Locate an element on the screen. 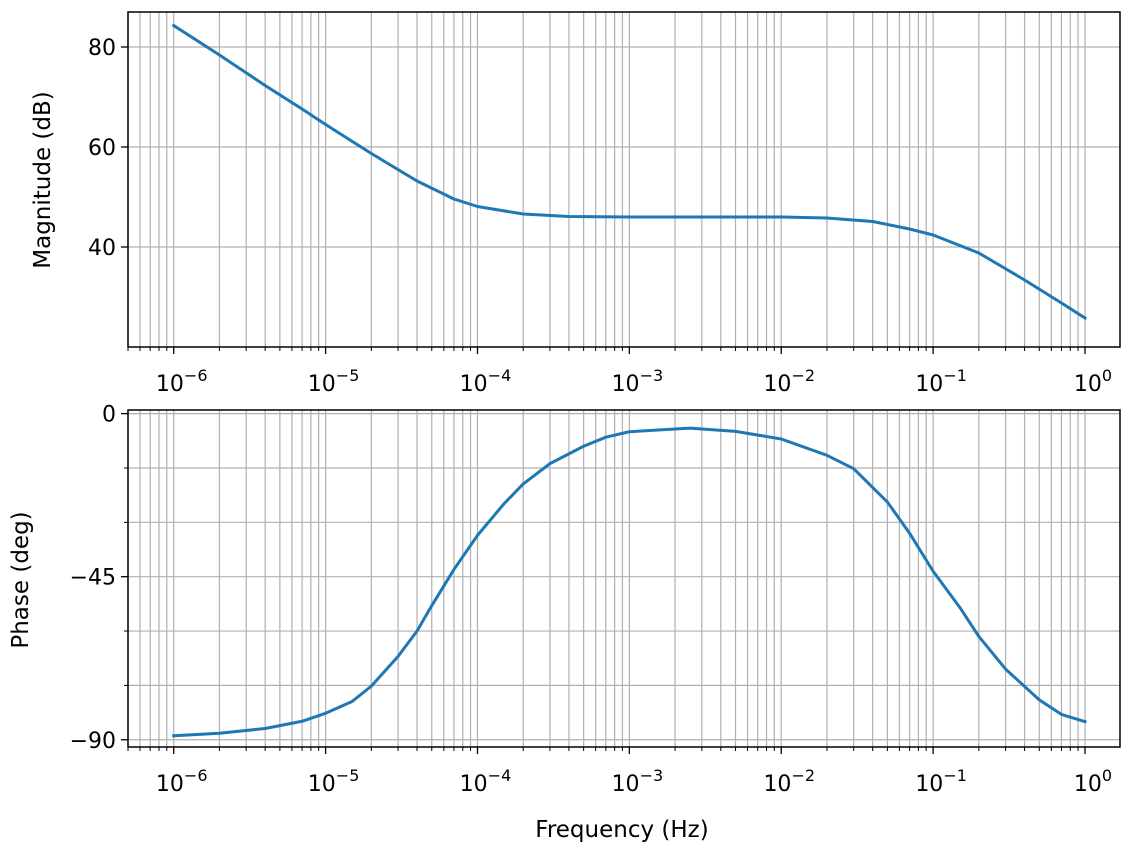  y-tick-label: 40 is located at coordinates (102, 248).